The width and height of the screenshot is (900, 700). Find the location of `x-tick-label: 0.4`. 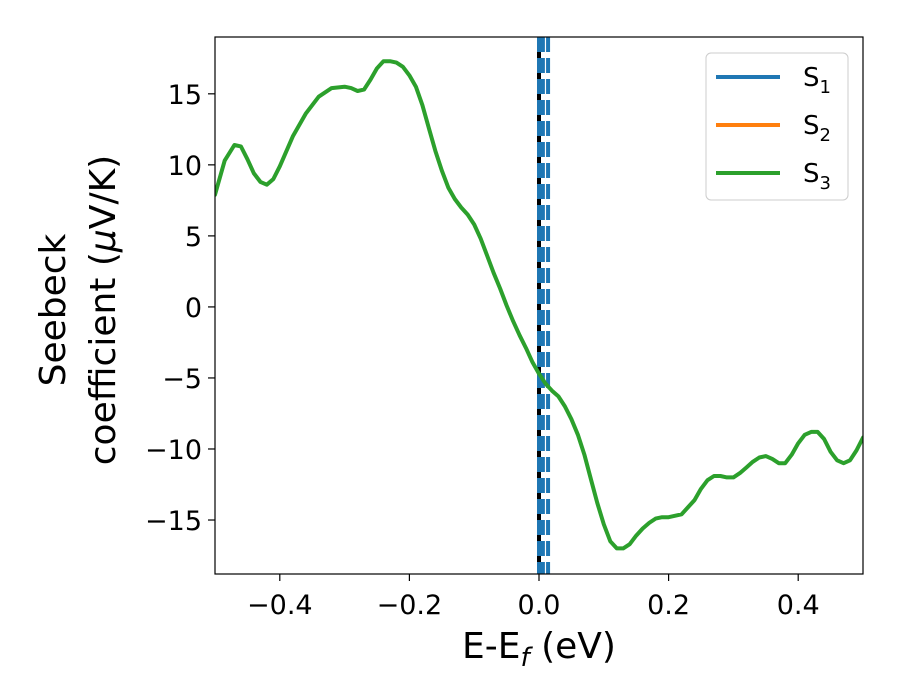

x-tick-label: 0.4 is located at coordinates (798, 605).